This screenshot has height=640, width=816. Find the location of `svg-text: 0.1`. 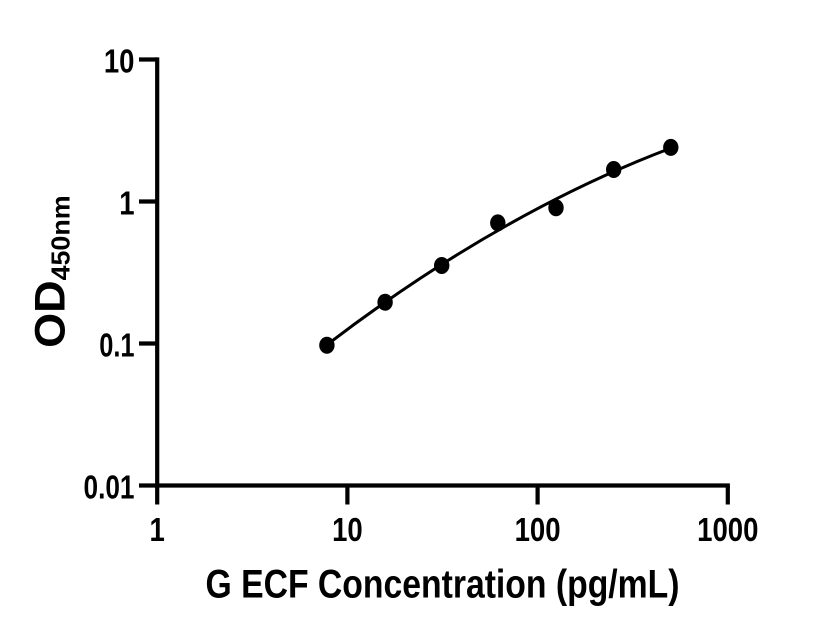

svg-text: 0.1 is located at coordinates (116, 345).